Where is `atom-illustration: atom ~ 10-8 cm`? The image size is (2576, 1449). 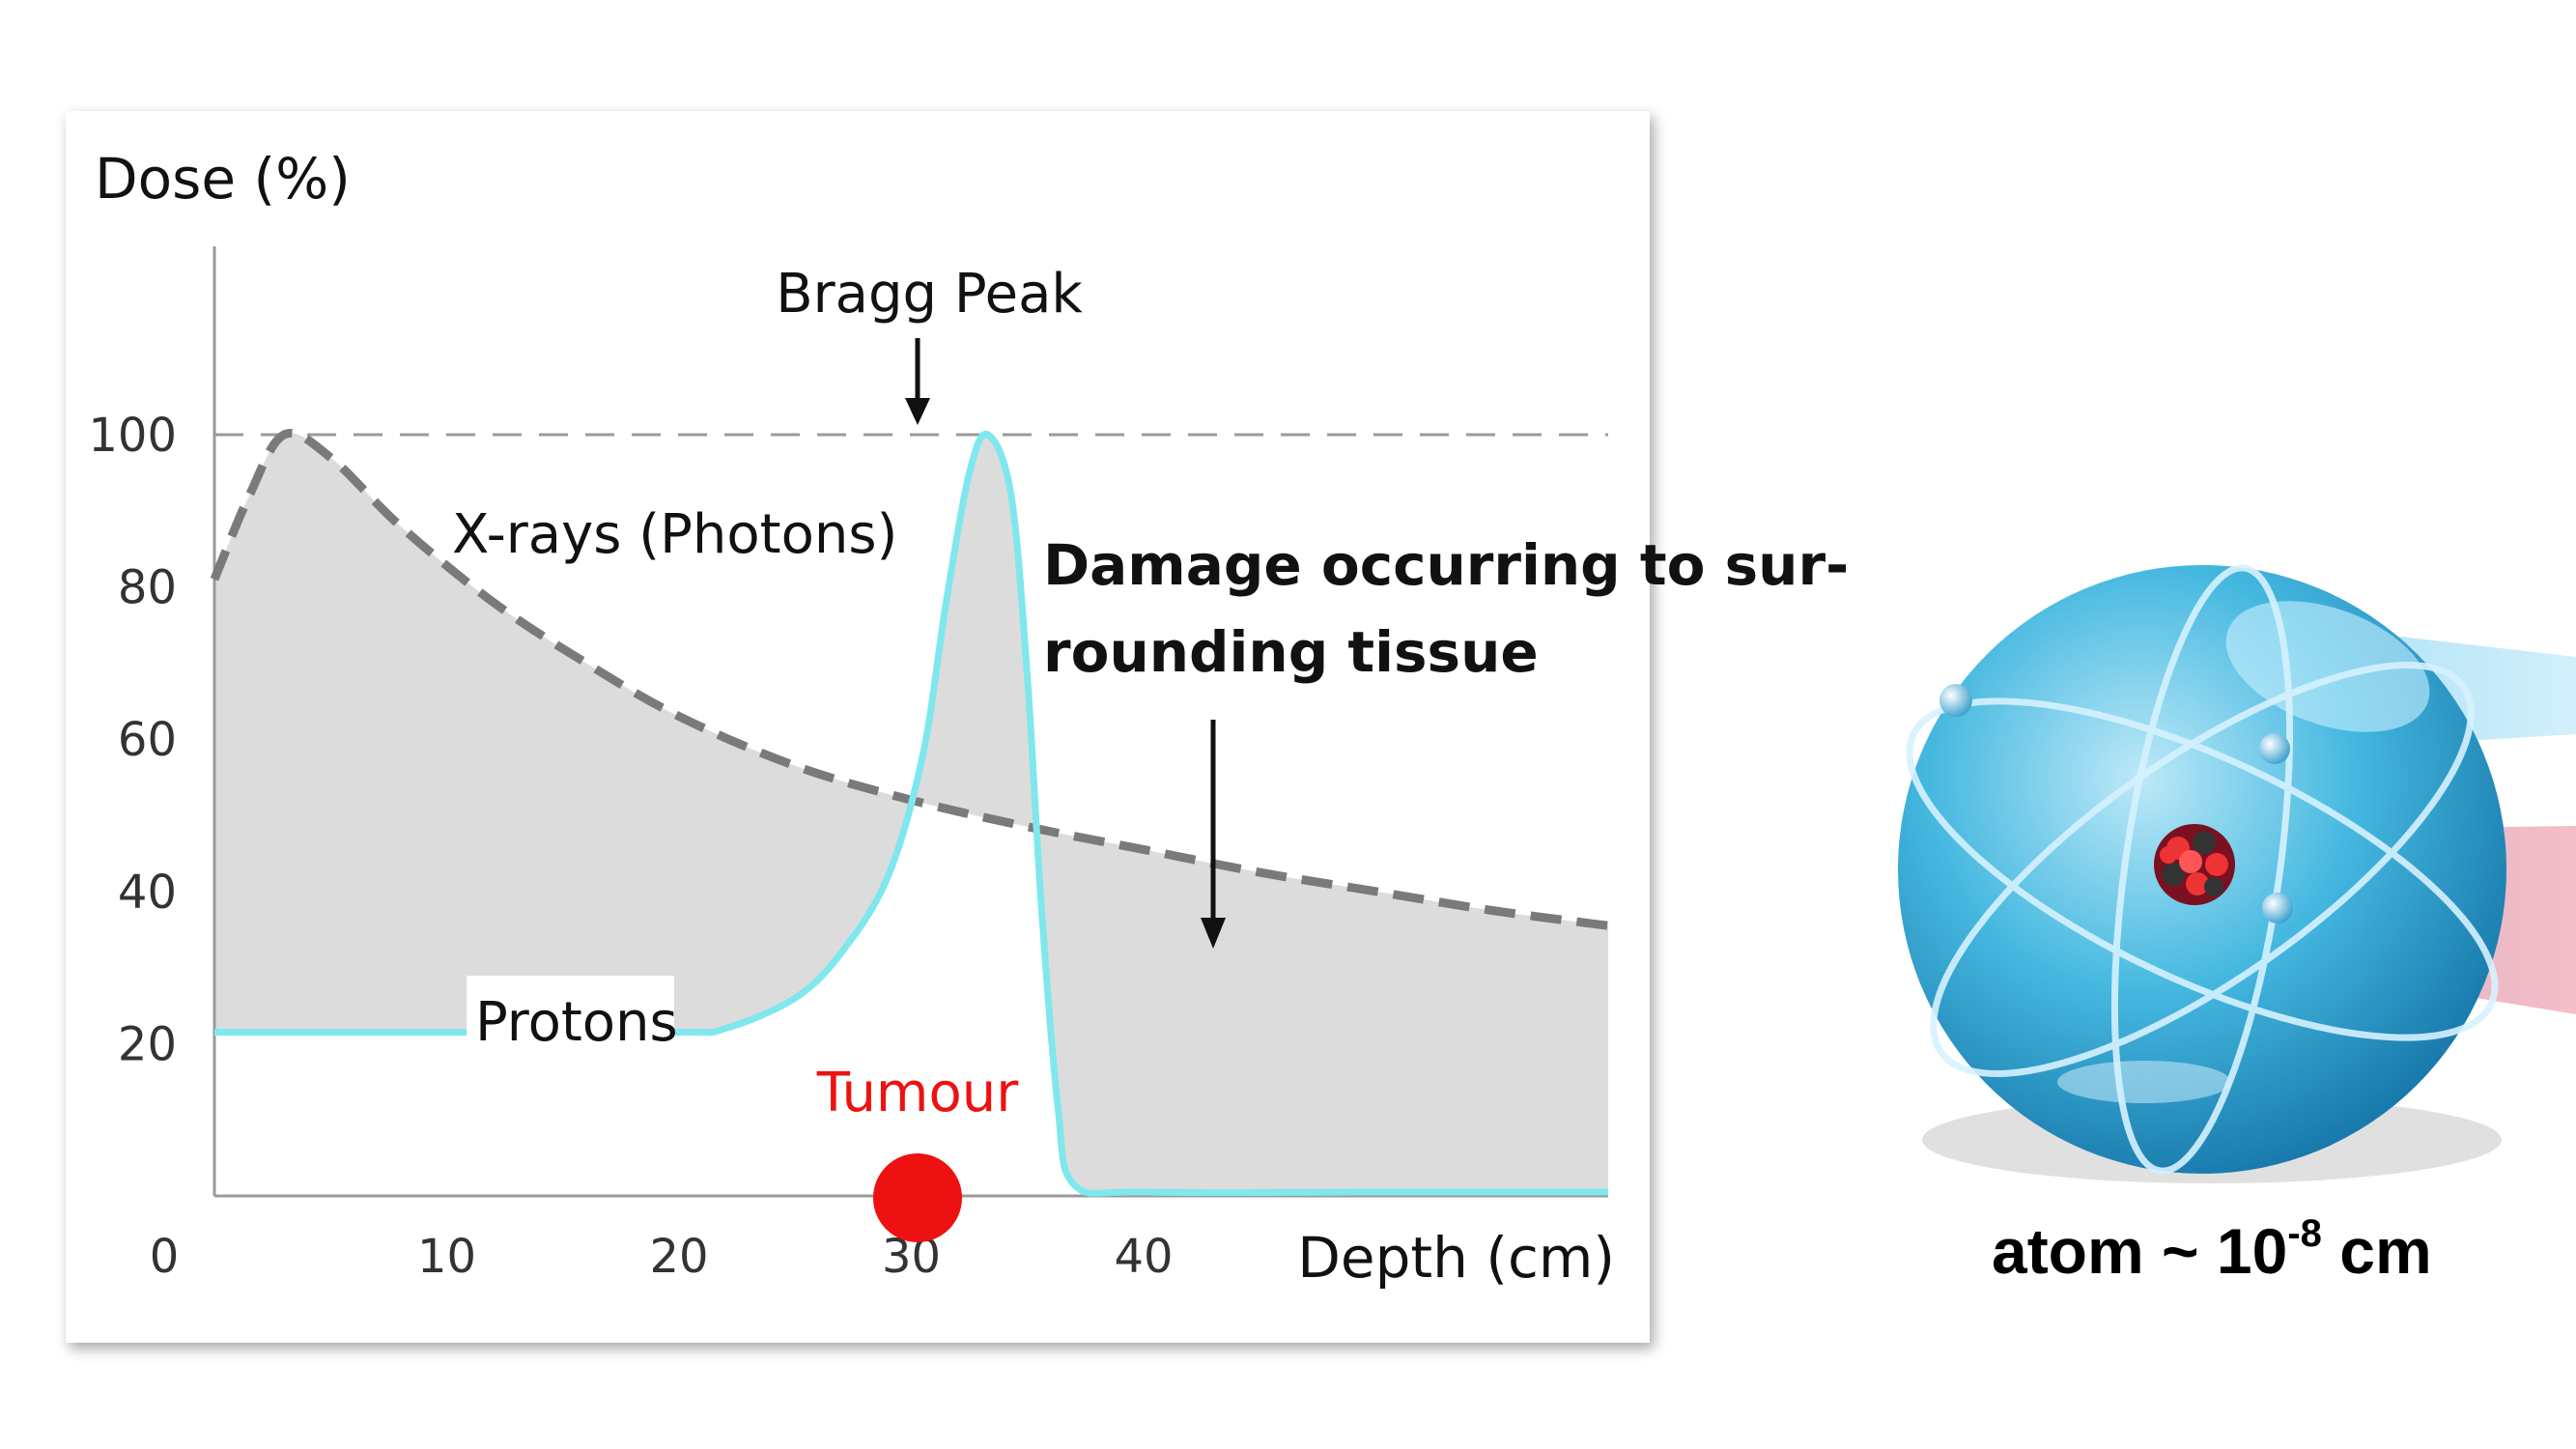
atom-illustration: atom ~ 10-8 cm is located at coordinates (2237, 925).